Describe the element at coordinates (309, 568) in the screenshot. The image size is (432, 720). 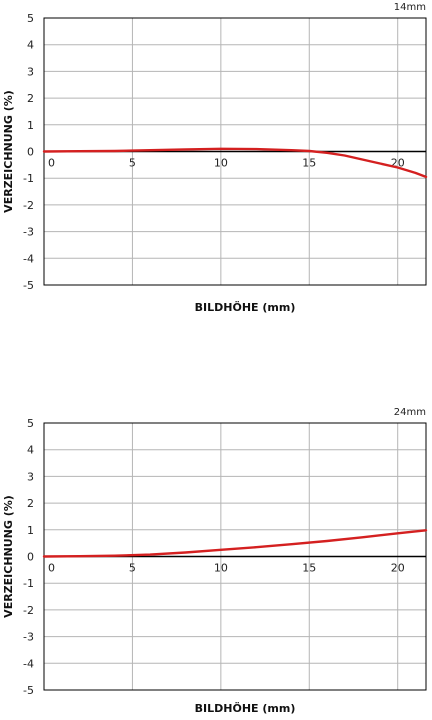
I see `chart2-x-tick-label: 15` at that location.